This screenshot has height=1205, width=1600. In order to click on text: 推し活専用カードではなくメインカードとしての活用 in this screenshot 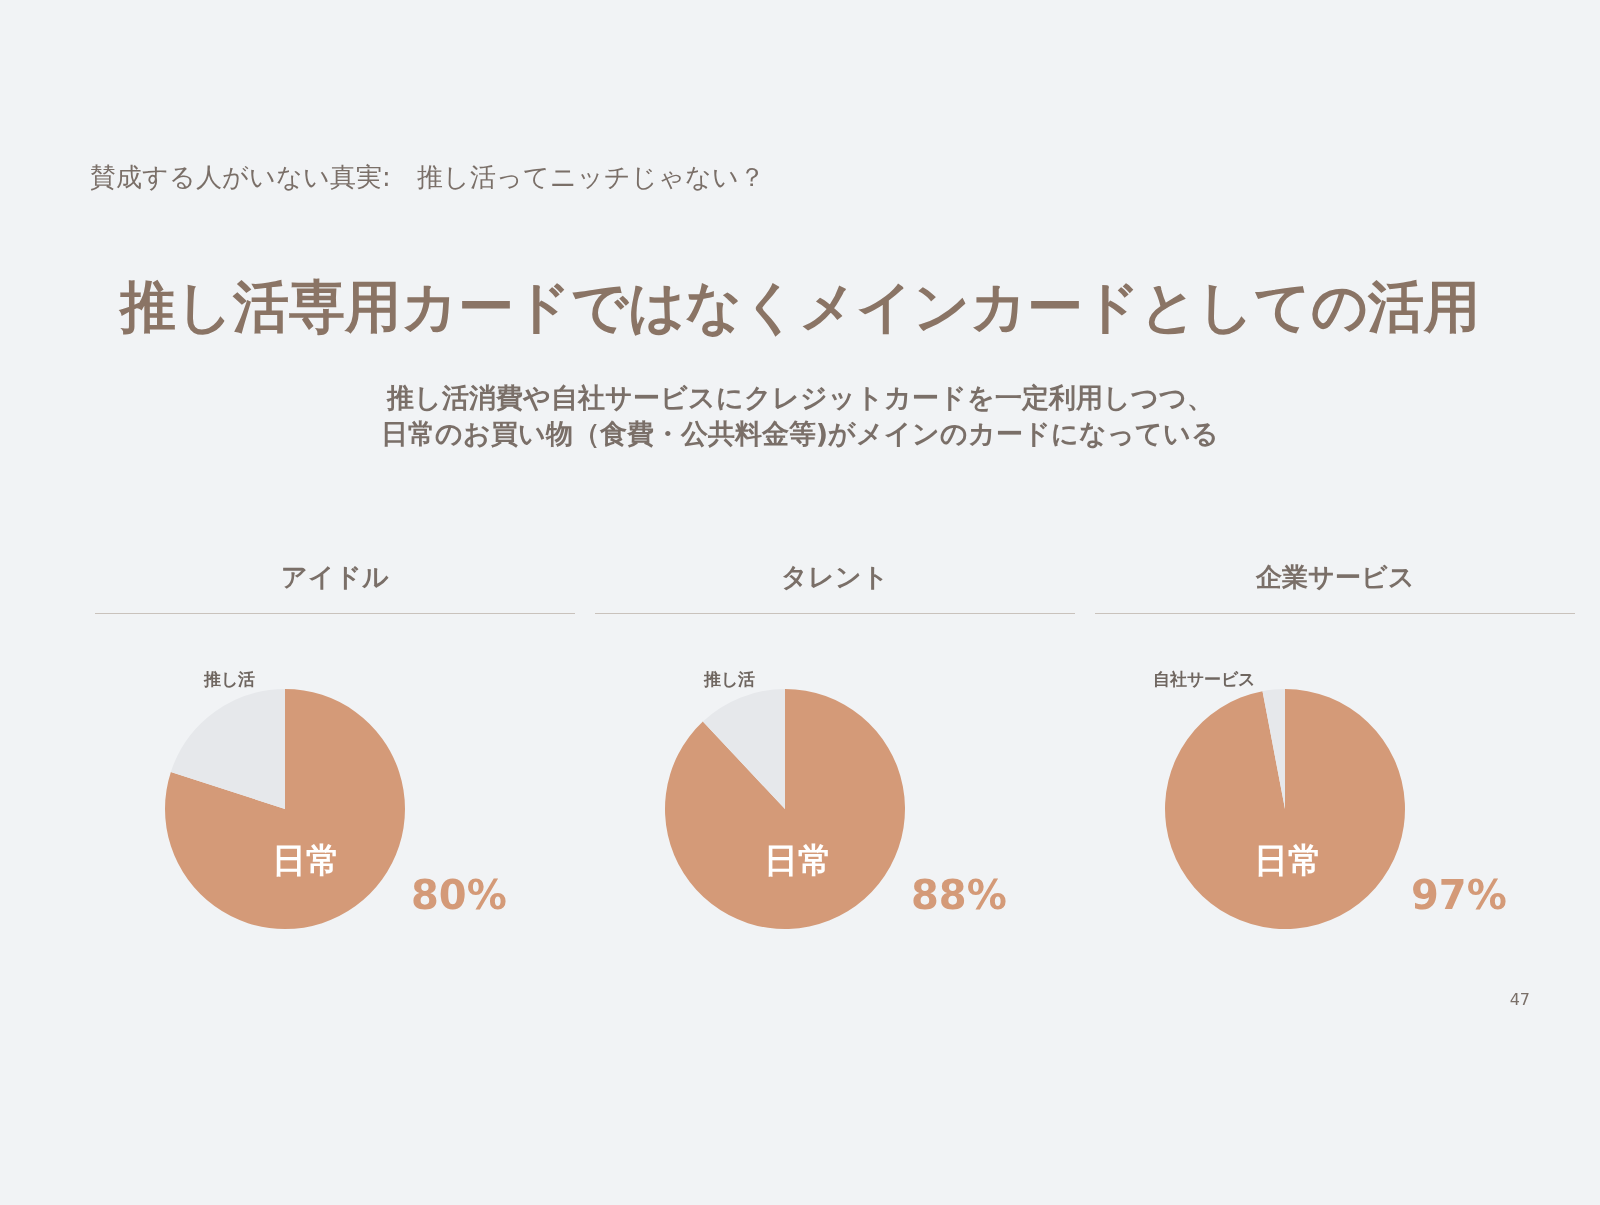, I will do `click(799, 307)`.